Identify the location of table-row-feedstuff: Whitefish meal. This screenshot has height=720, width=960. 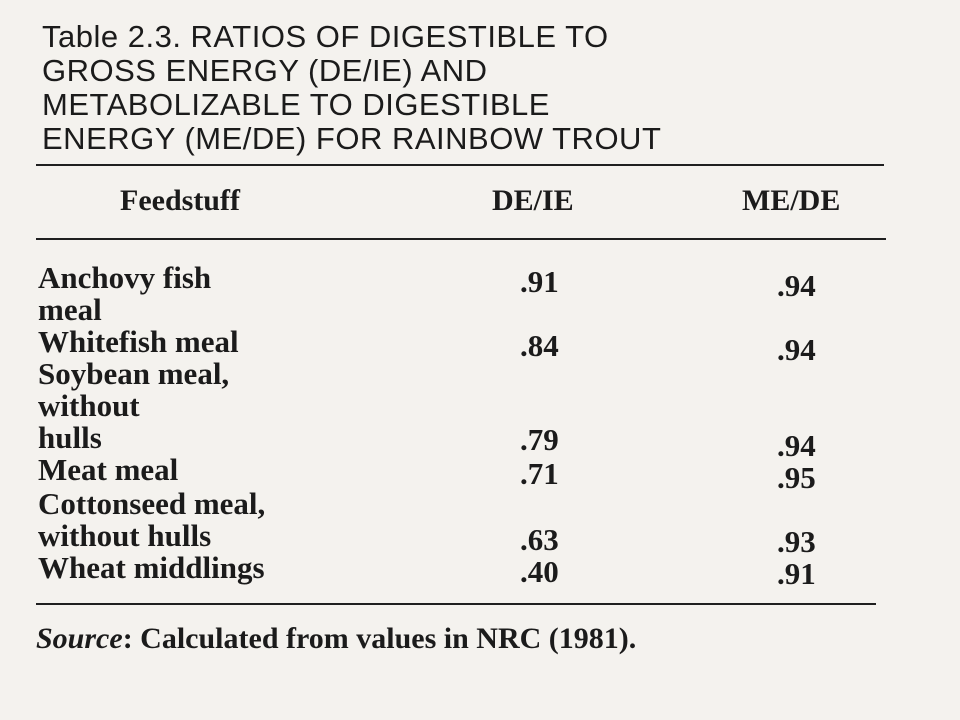
(138, 341).